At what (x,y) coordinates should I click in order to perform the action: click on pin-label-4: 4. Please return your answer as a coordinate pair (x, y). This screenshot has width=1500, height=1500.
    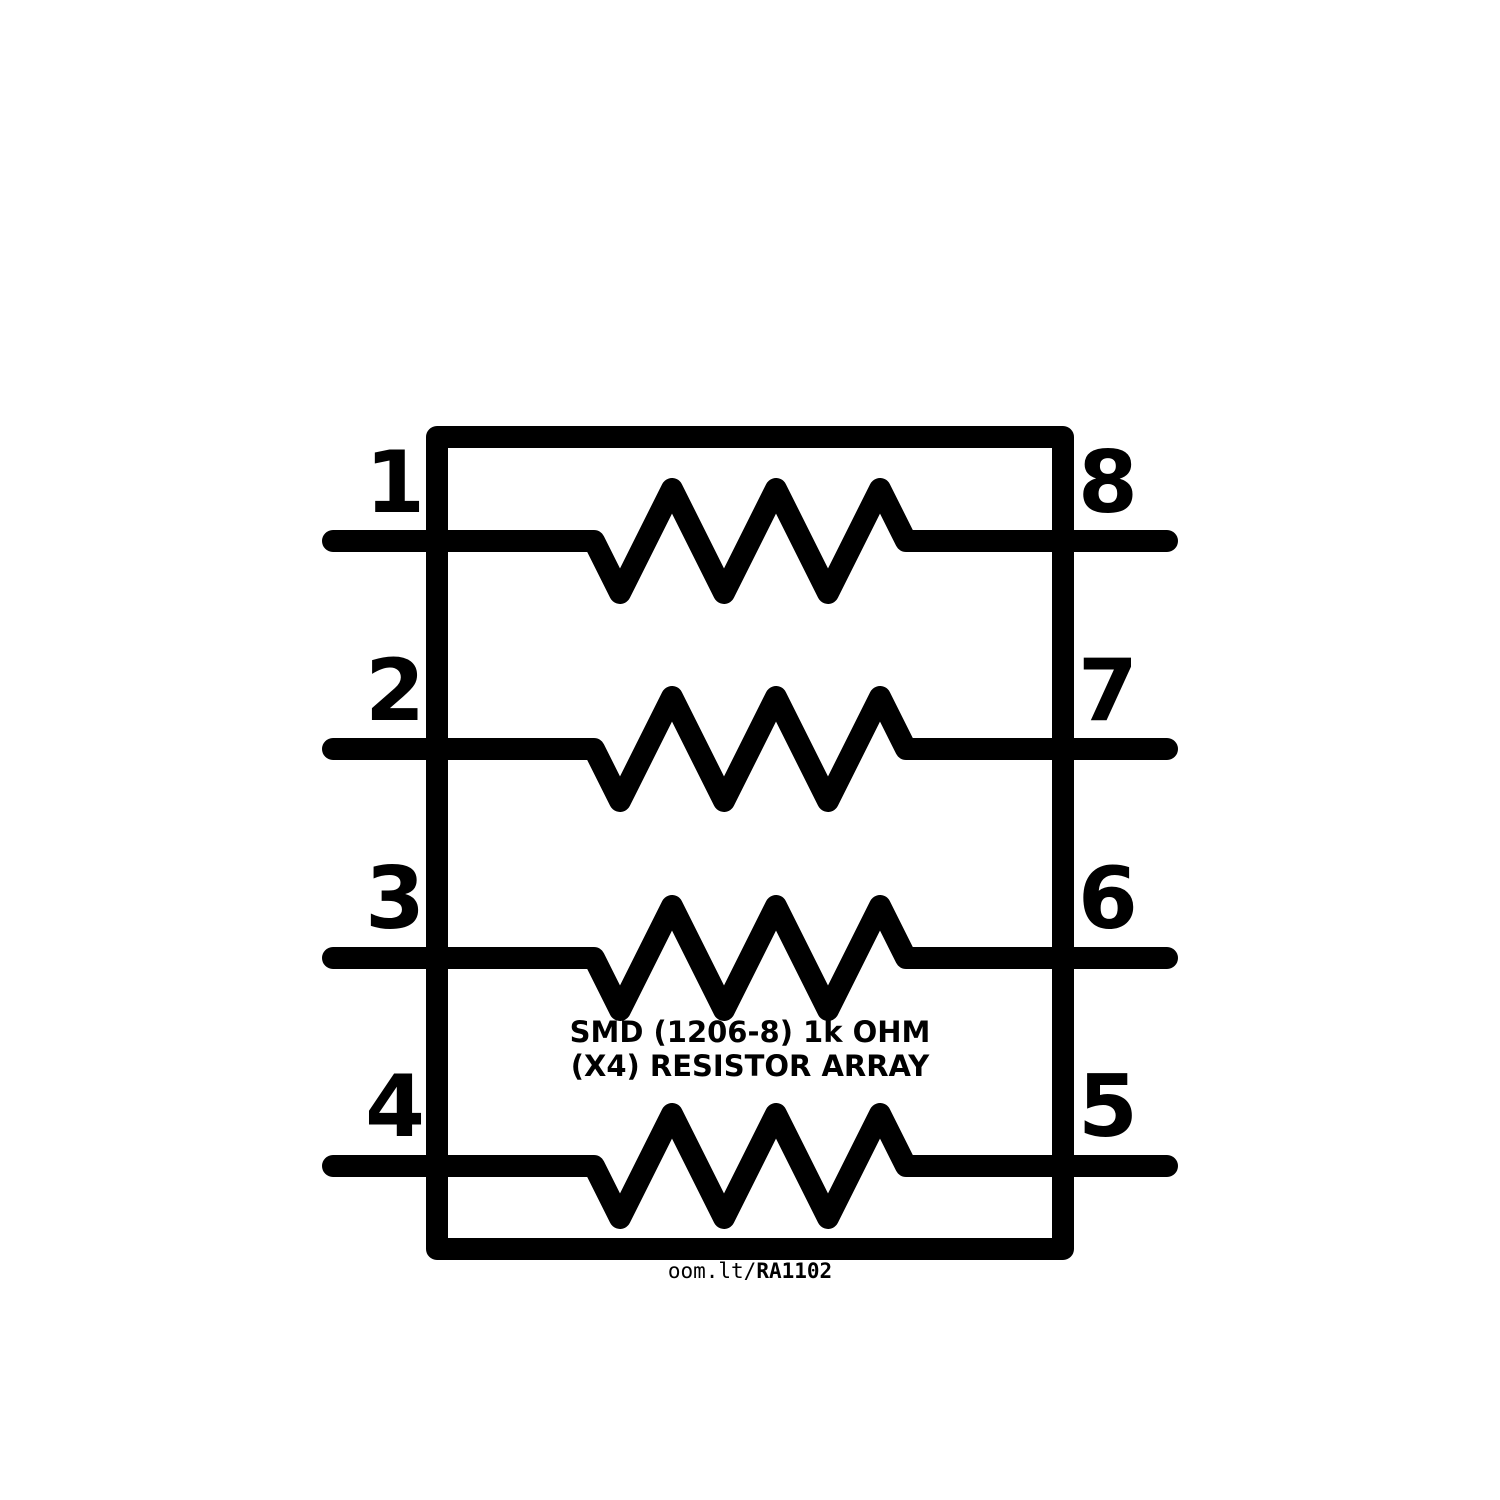
    Looking at the image, I should click on (395, 1107).